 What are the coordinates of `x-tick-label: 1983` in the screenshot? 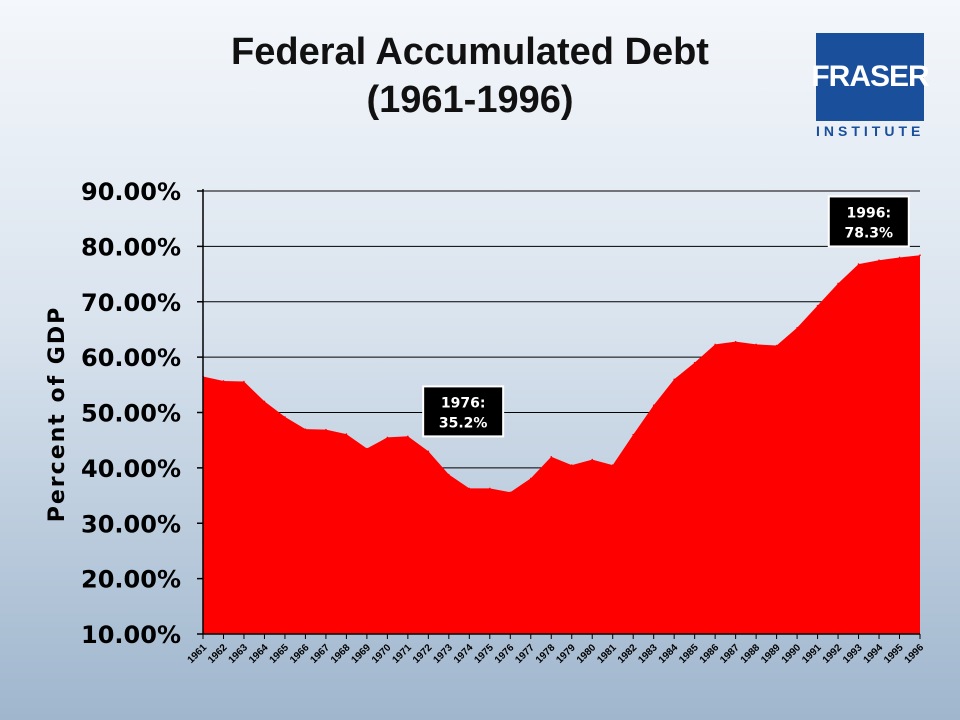 It's located at (648, 654).